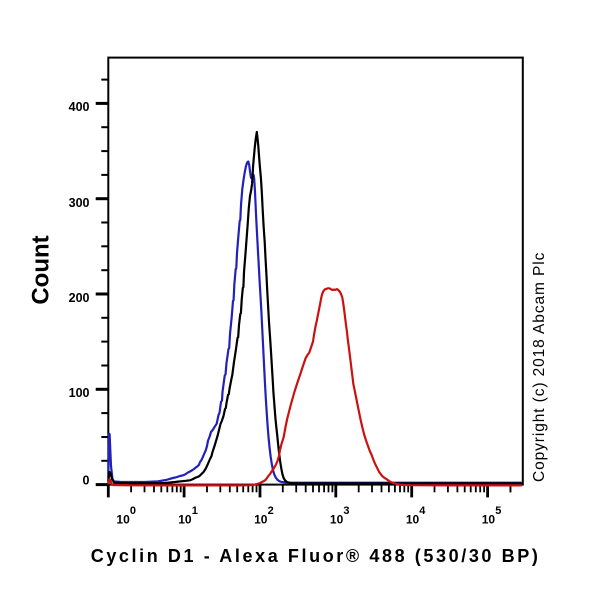 Image resolution: width=600 pixels, height=600 pixels. Describe the element at coordinates (422, 511) in the screenshot. I see `svg-text: 4` at that location.